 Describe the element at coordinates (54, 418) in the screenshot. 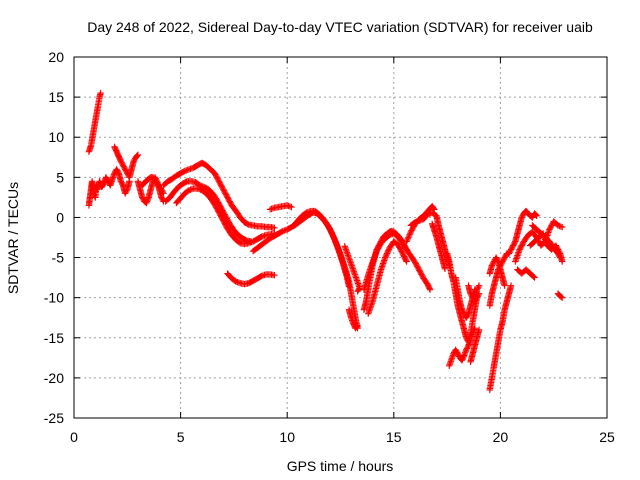

I see `y-tick-label: -25` at that location.